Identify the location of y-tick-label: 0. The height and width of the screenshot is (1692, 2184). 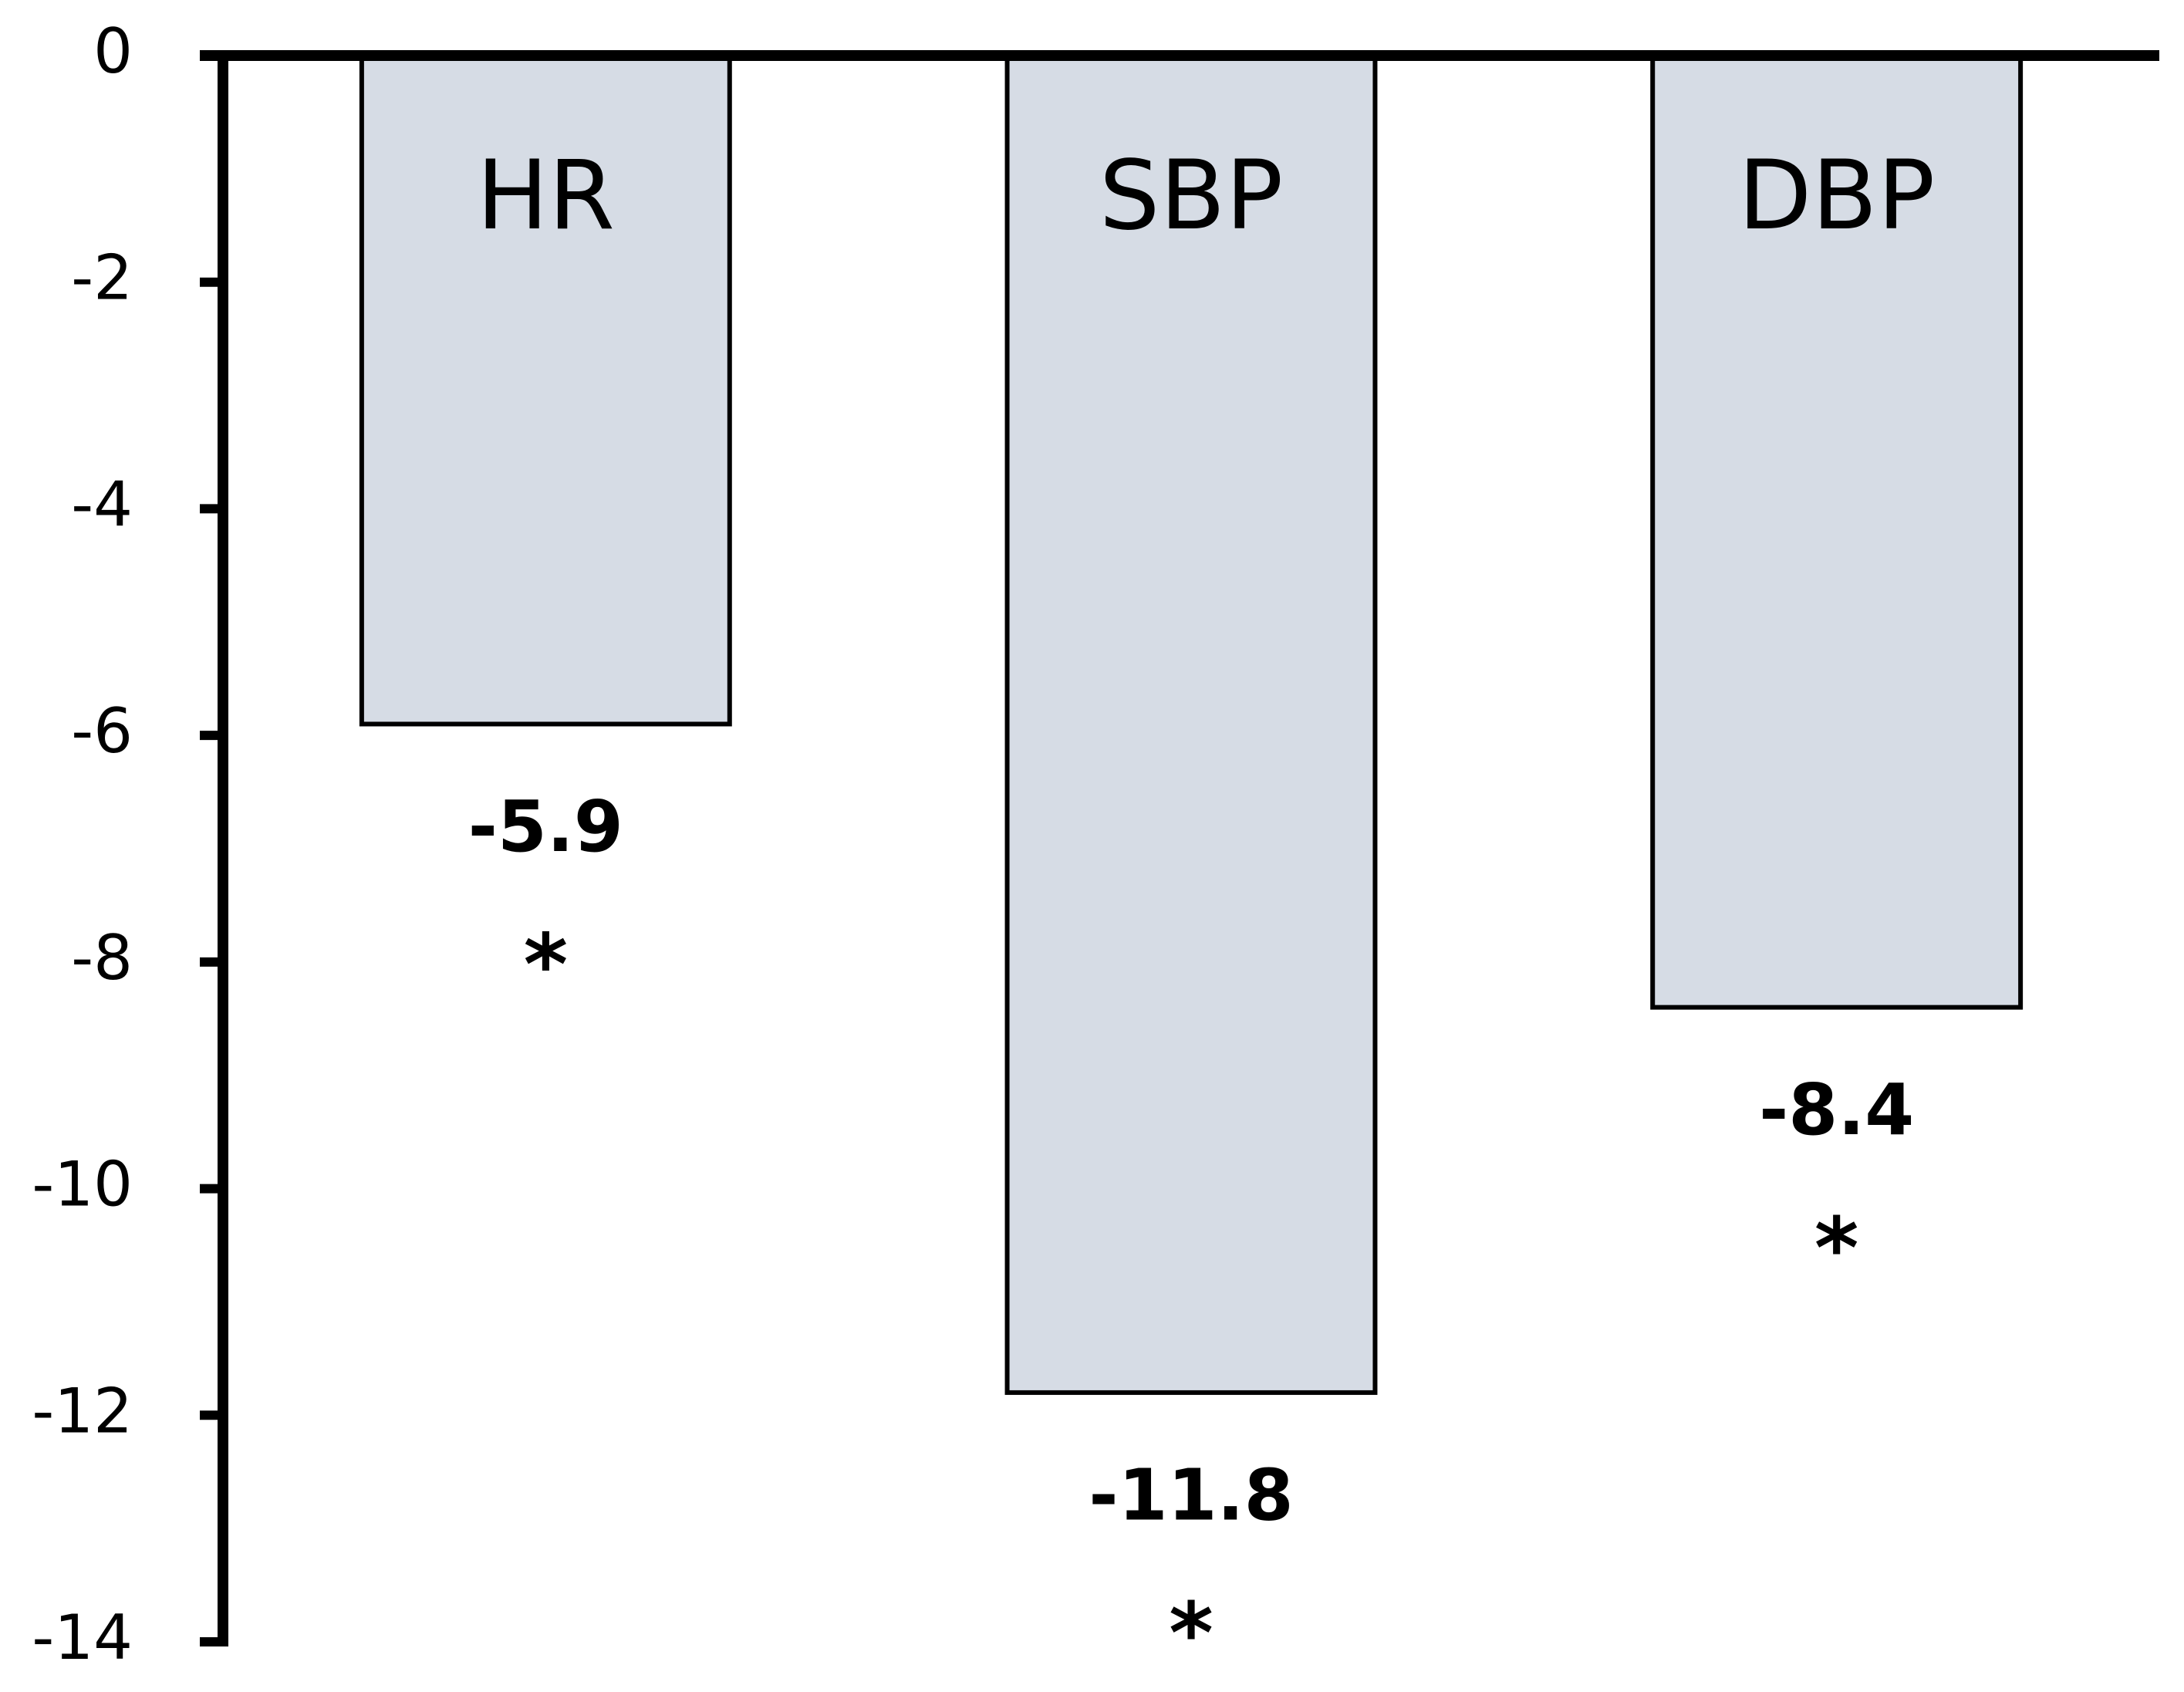
(113, 51).